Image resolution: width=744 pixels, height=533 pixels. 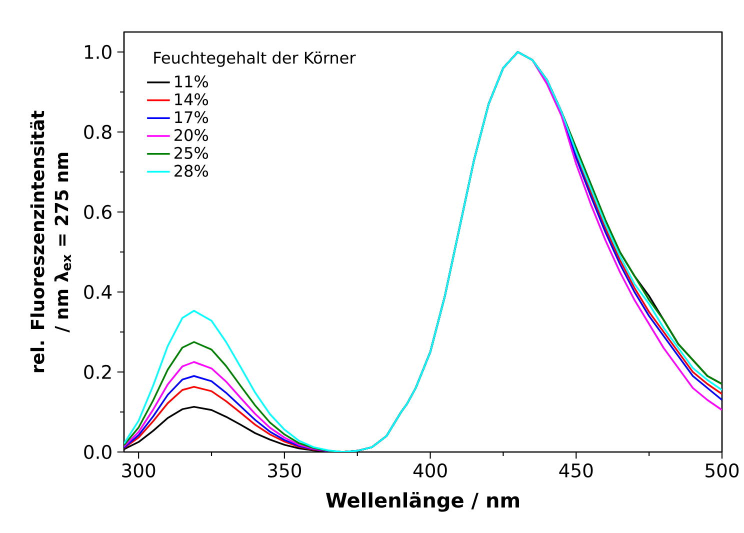 What do you see at coordinates (191, 81) in the screenshot?
I see `legend-label: 11%` at bounding box center [191, 81].